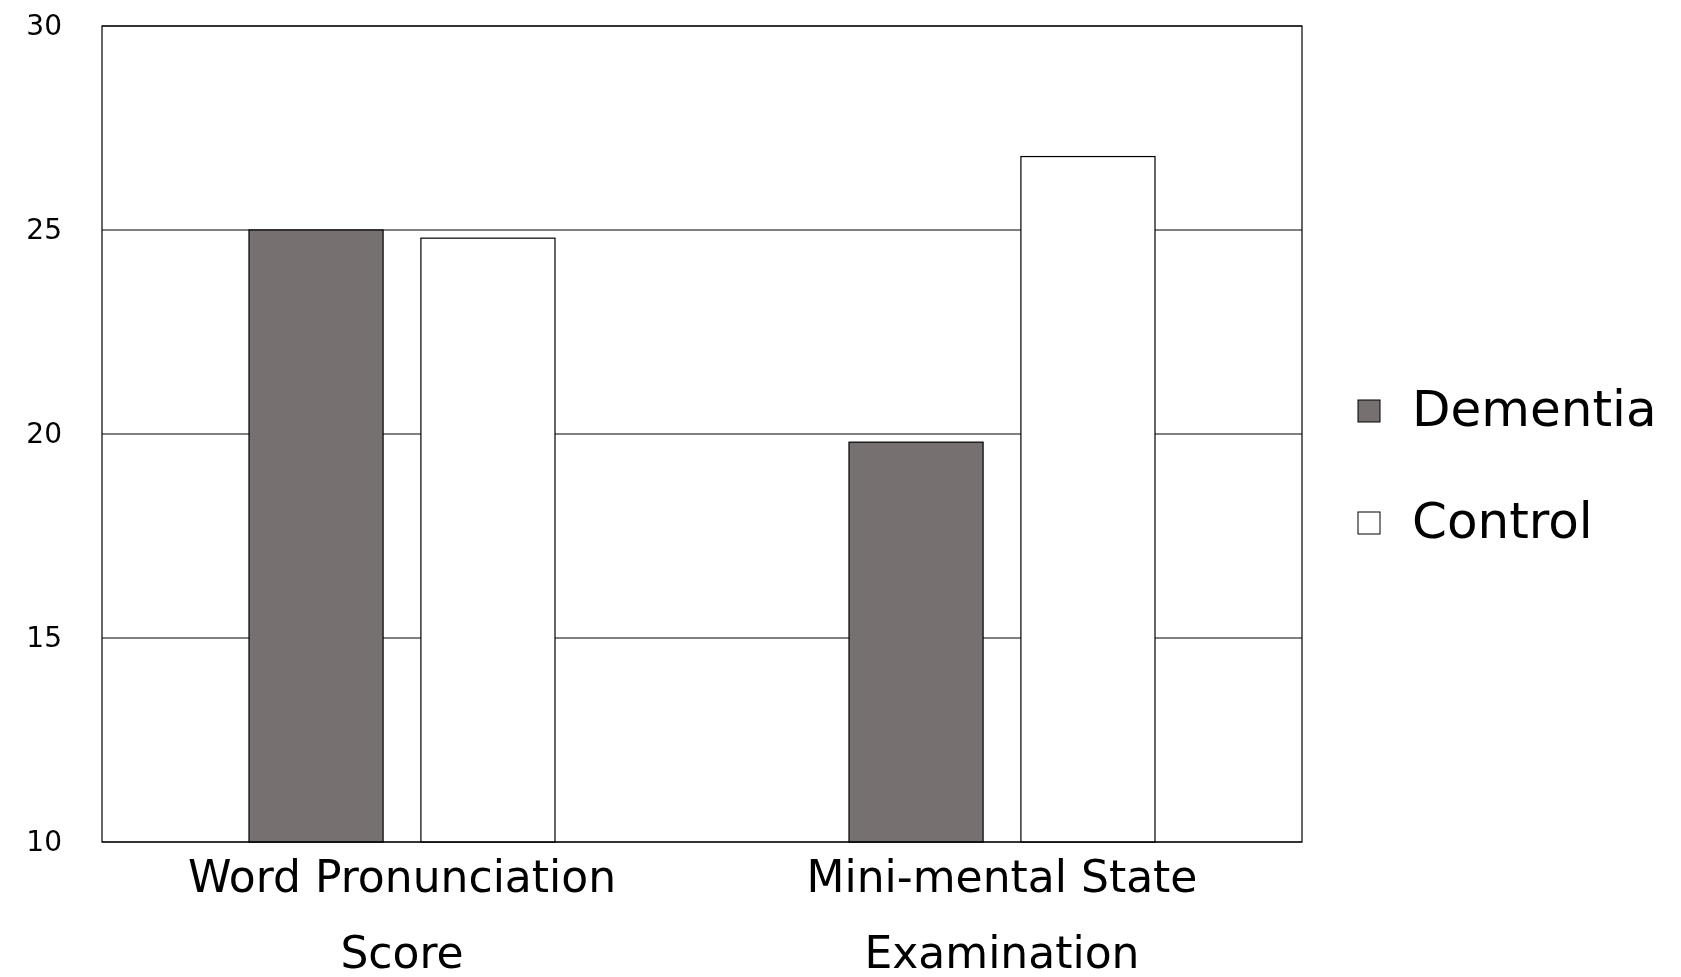 This screenshot has height=977, width=1681. Describe the element at coordinates (1502, 521) in the screenshot. I see `legend-label: Control` at that location.